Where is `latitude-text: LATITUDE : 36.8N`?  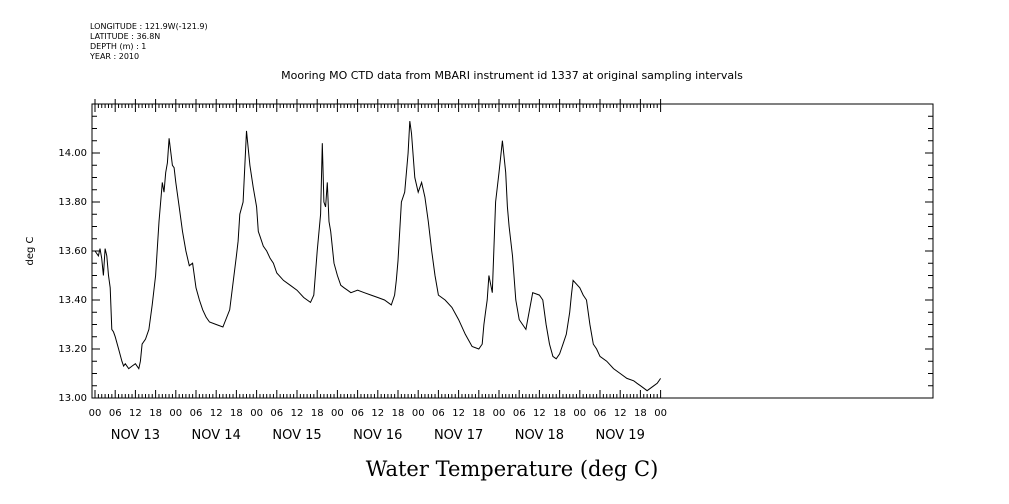
latitude-text: LATITUDE : 36.8N is located at coordinates (125, 36).